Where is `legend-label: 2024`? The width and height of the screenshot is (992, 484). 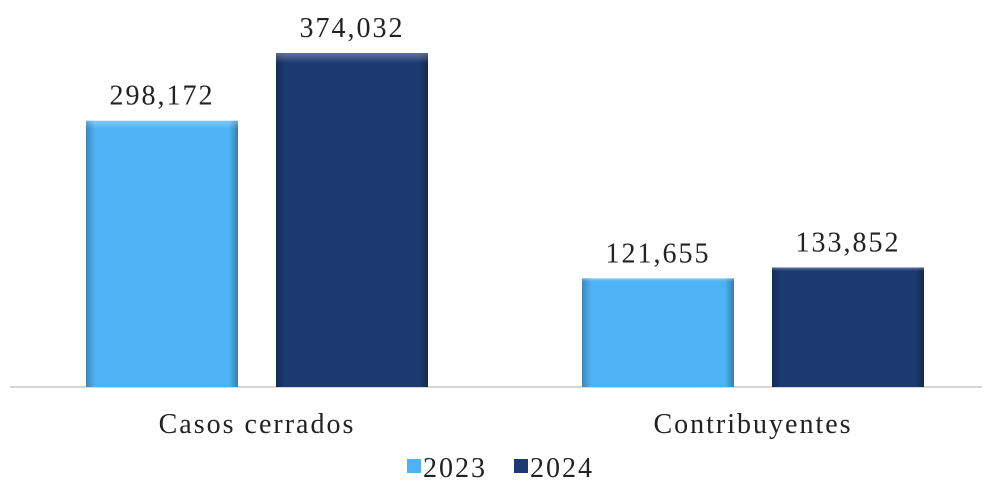
legend-label: 2024 is located at coordinates (562, 468).